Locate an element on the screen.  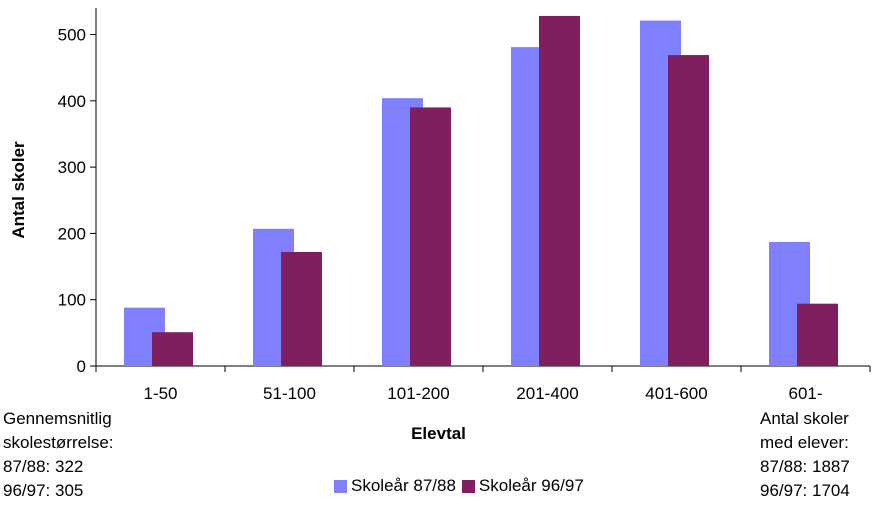
y-axis-label: Antal skoler is located at coordinates (18, 190).